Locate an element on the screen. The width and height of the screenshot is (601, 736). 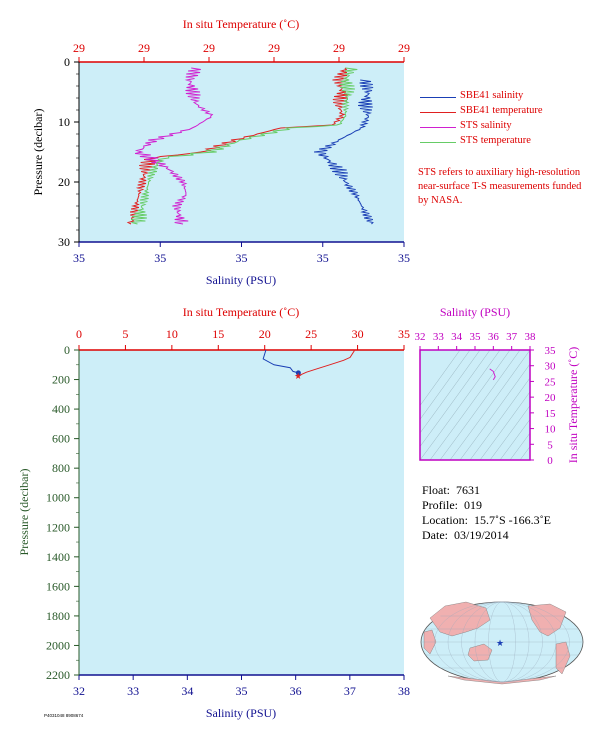
legend-item: STS temperature is located at coordinates (480, 142).